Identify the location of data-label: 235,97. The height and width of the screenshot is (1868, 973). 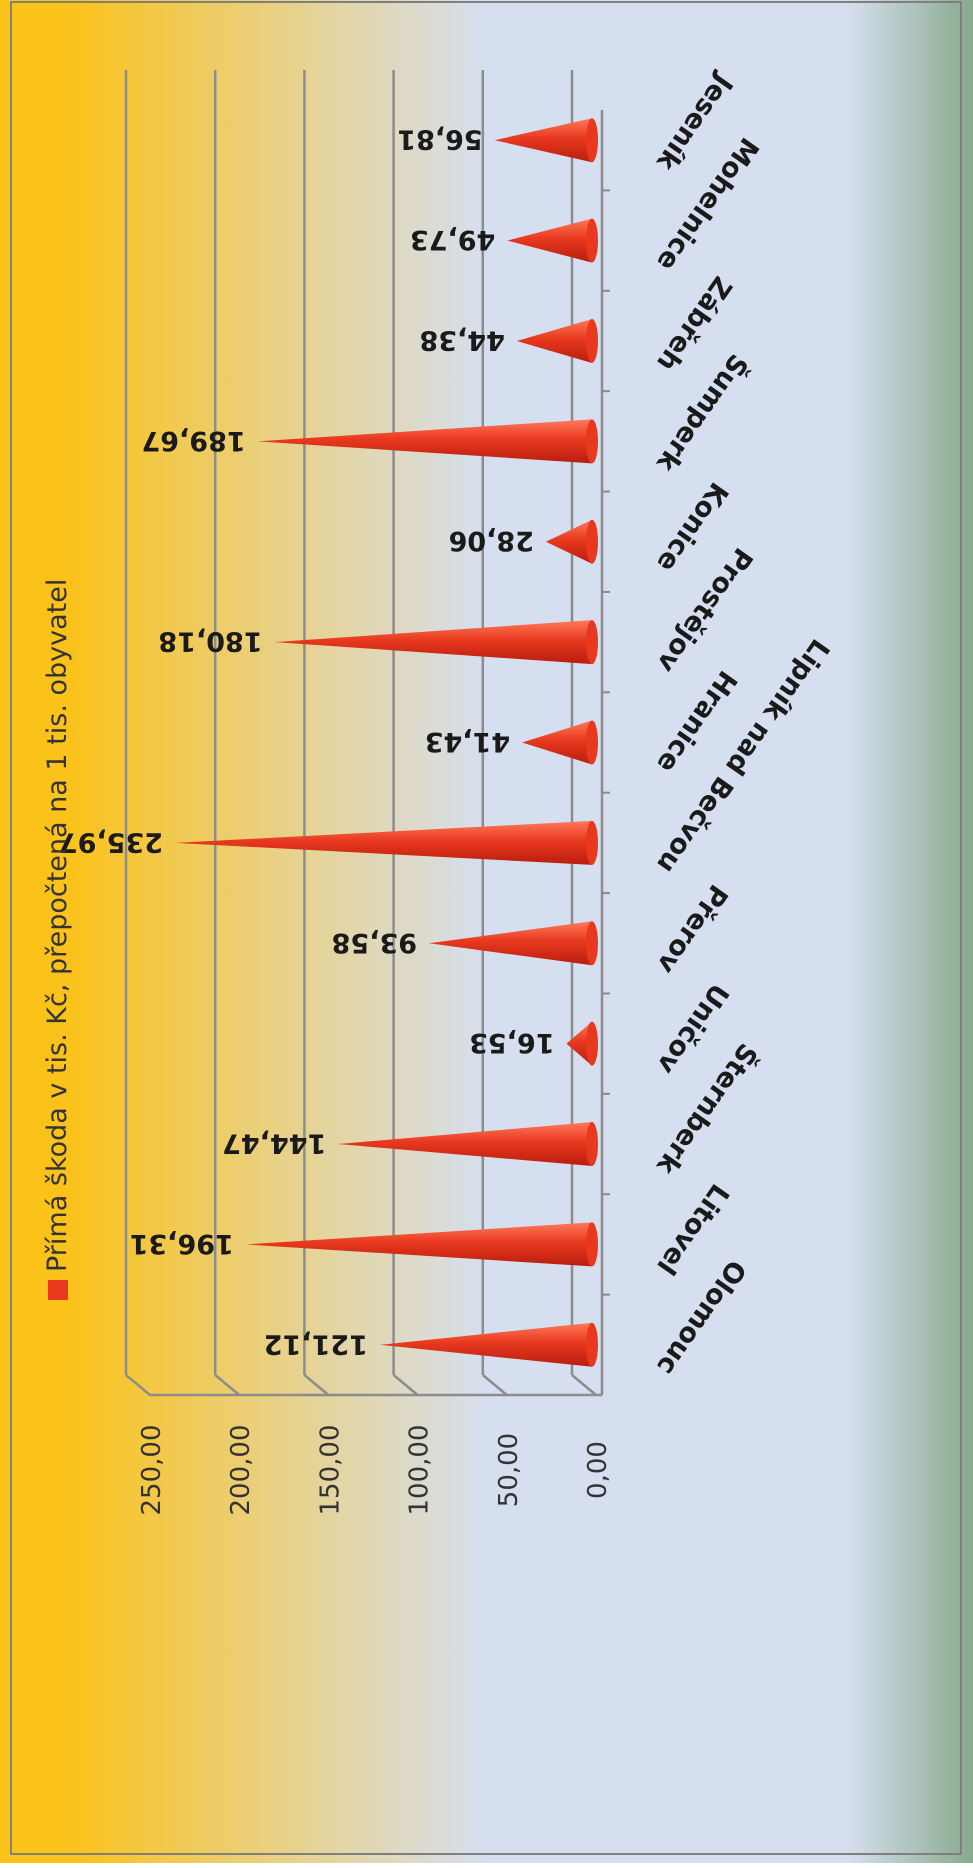
(111, 841).